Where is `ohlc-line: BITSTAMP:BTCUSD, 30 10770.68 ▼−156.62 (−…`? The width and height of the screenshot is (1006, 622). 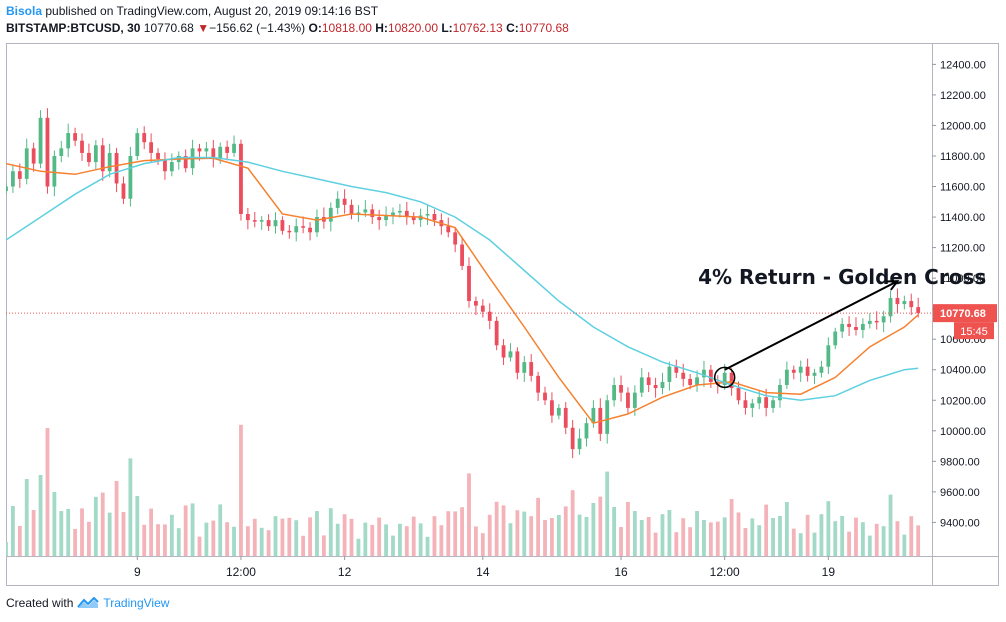 ohlc-line: BITSTAMP:BTCUSD, 30 10770.68 ▼−156.62 (−… is located at coordinates (287, 28).